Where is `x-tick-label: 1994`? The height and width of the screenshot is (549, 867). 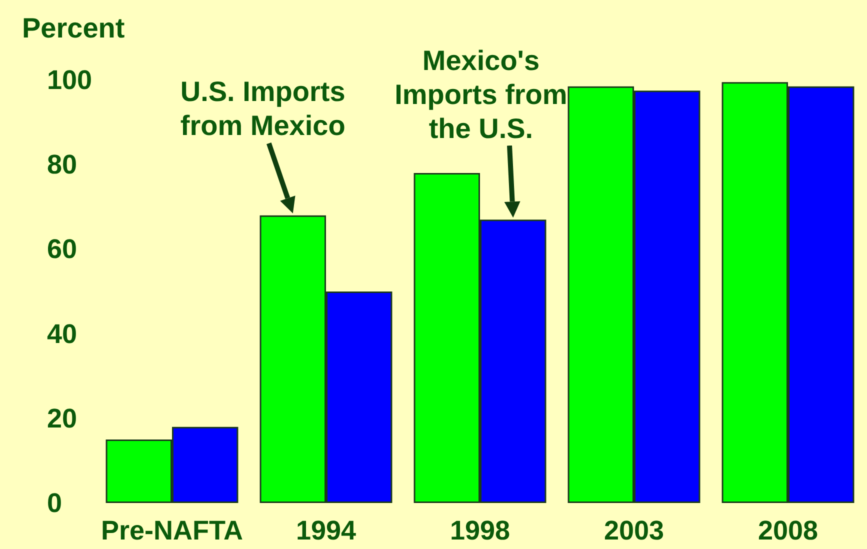
x-tick-label: 1994 is located at coordinates (326, 531).